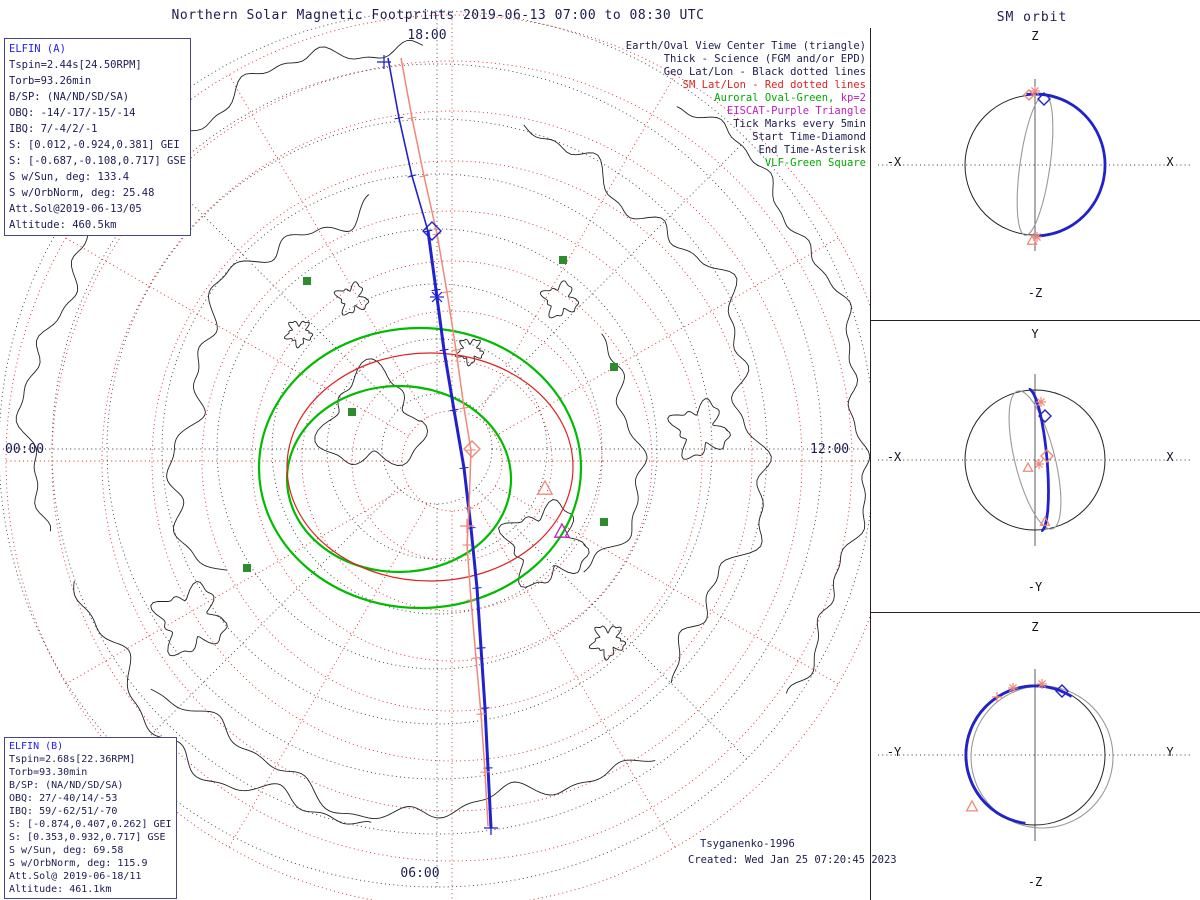  Describe the element at coordinates (830, 449) in the screenshot. I see `mlt-label-12: 12:00` at that location.